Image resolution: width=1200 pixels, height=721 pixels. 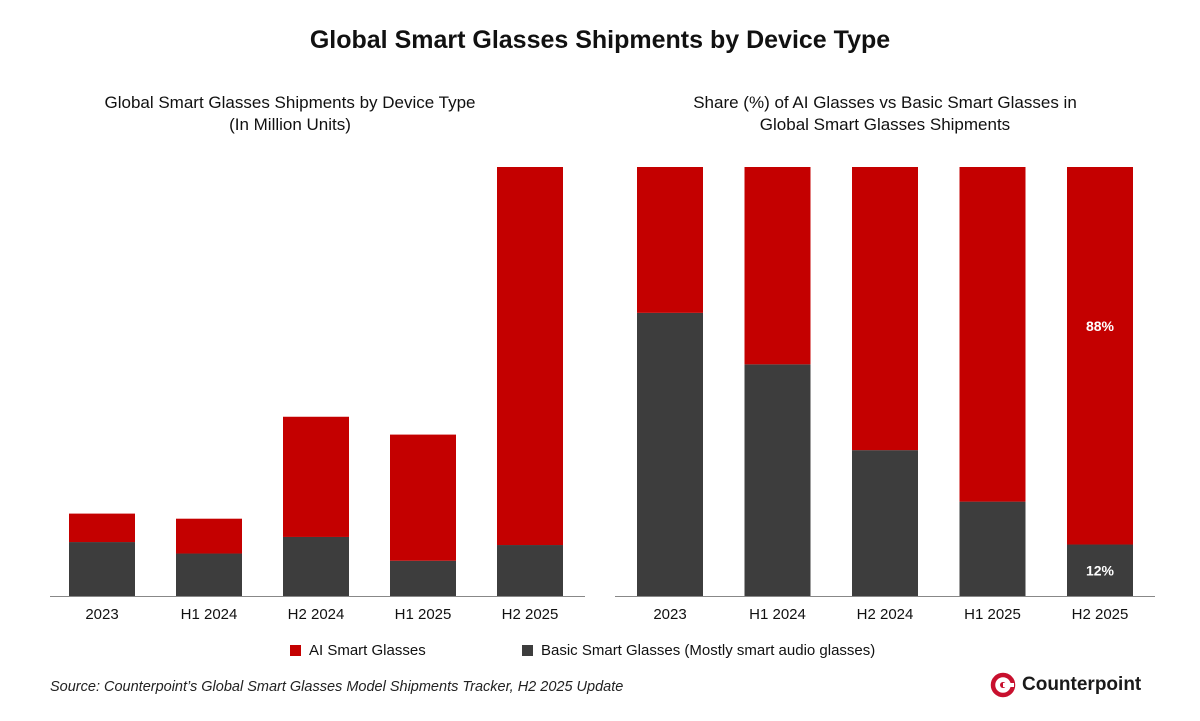 I want to click on x-tick-label-2-2023: 2023, so click(x=669, y=614).